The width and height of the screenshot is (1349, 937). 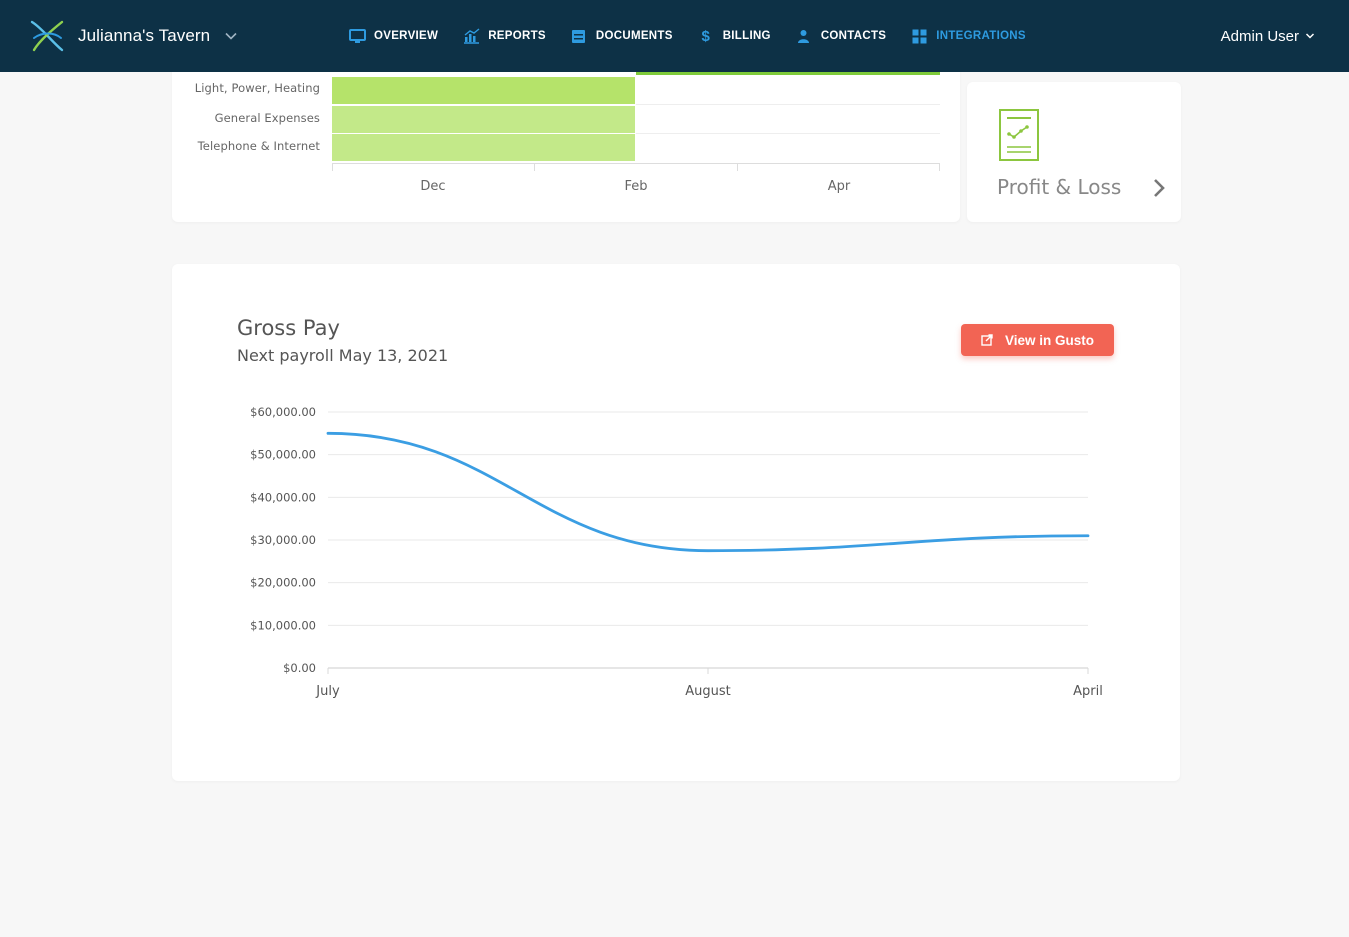 What do you see at coordinates (327, 691) in the screenshot?
I see `x-tick-label: July` at bounding box center [327, 691].